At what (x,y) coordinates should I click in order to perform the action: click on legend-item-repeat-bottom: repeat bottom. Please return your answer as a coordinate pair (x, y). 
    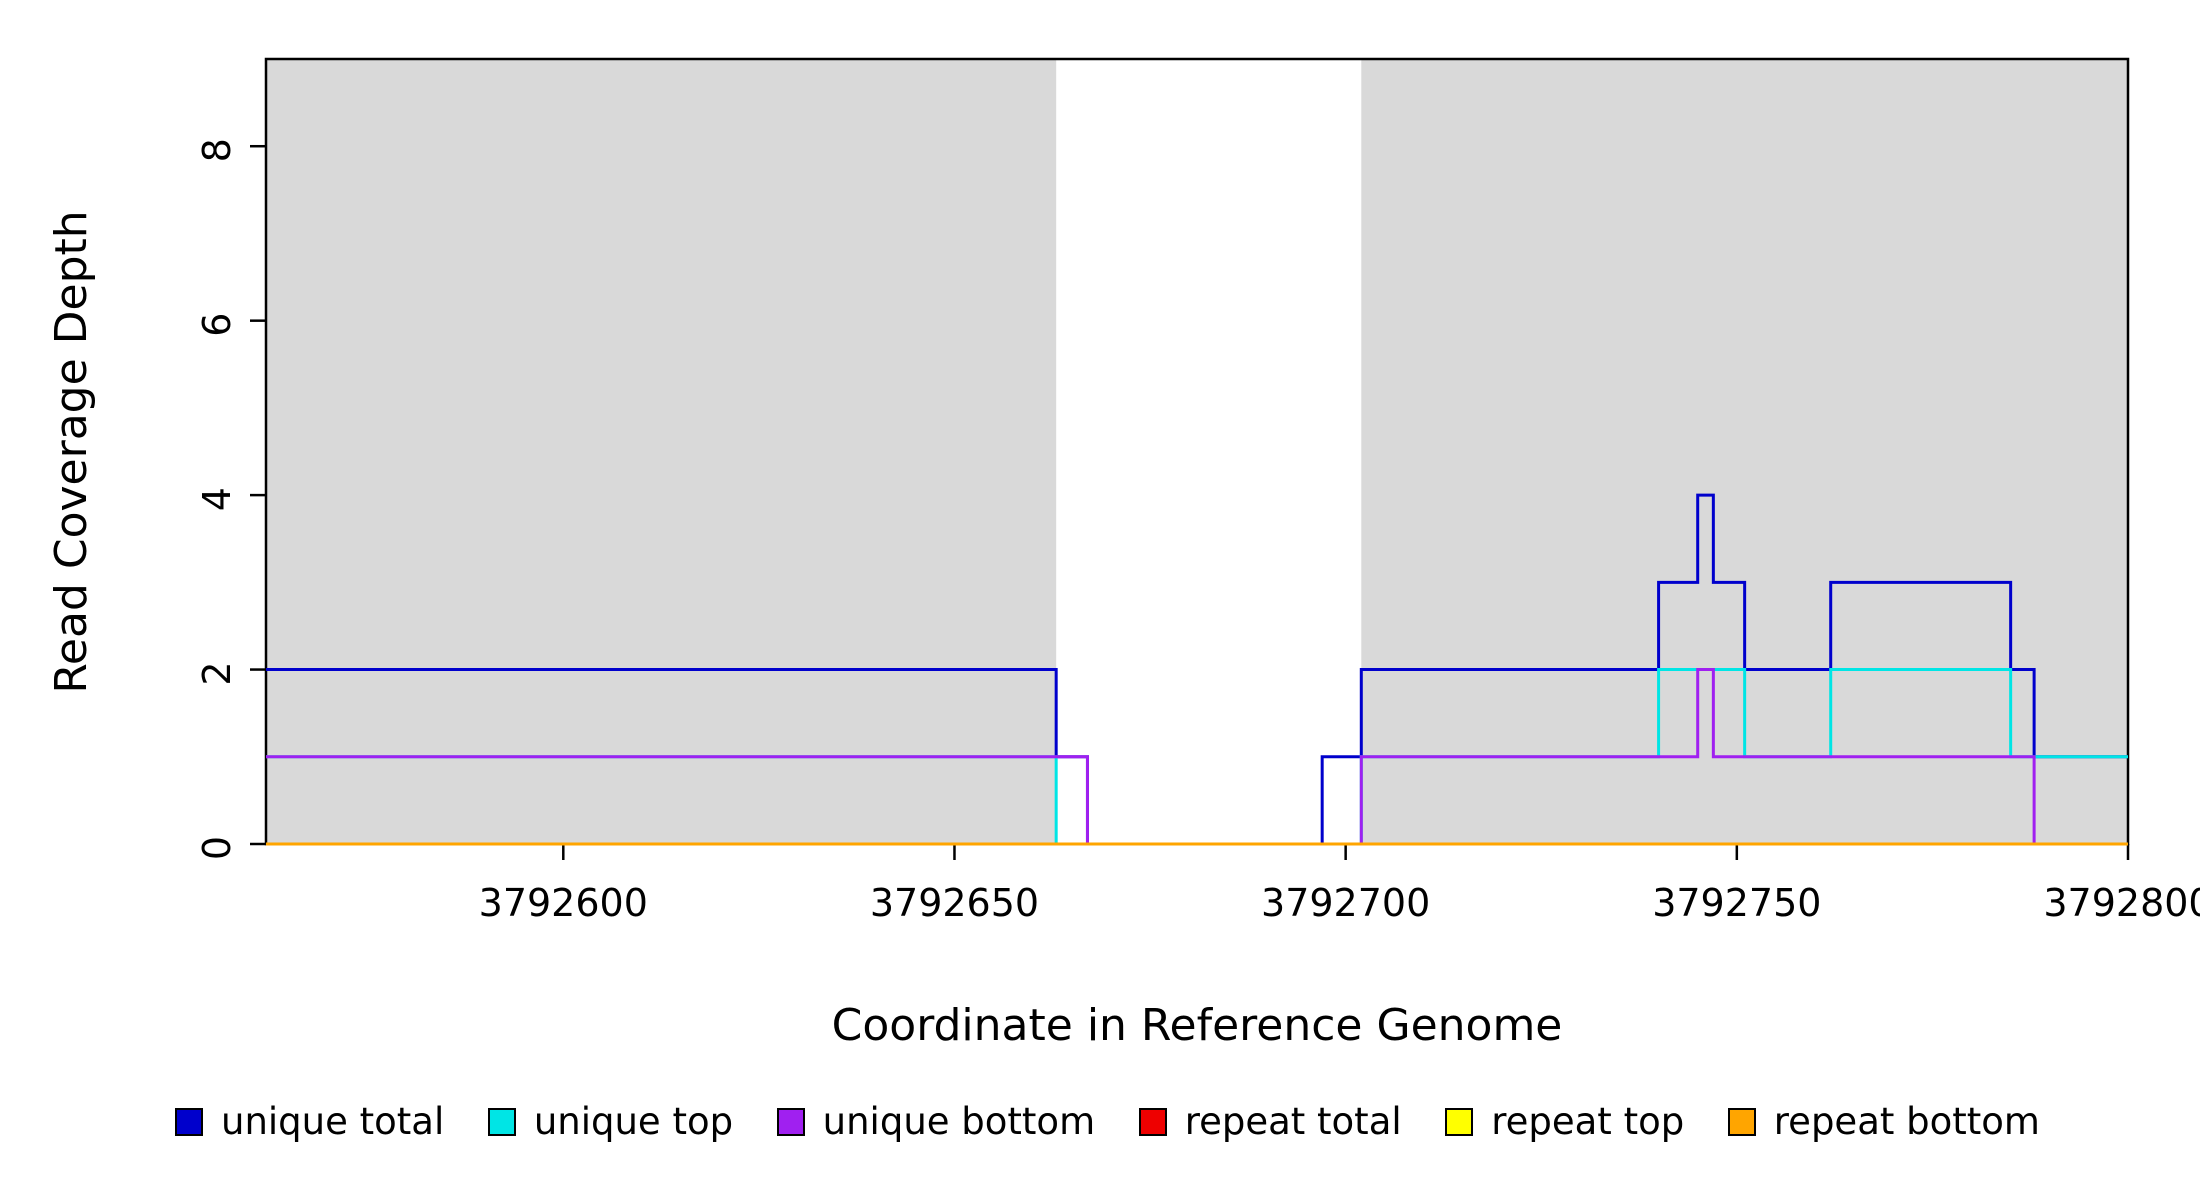
    Looking at the image, I should click on (1883, 1121).